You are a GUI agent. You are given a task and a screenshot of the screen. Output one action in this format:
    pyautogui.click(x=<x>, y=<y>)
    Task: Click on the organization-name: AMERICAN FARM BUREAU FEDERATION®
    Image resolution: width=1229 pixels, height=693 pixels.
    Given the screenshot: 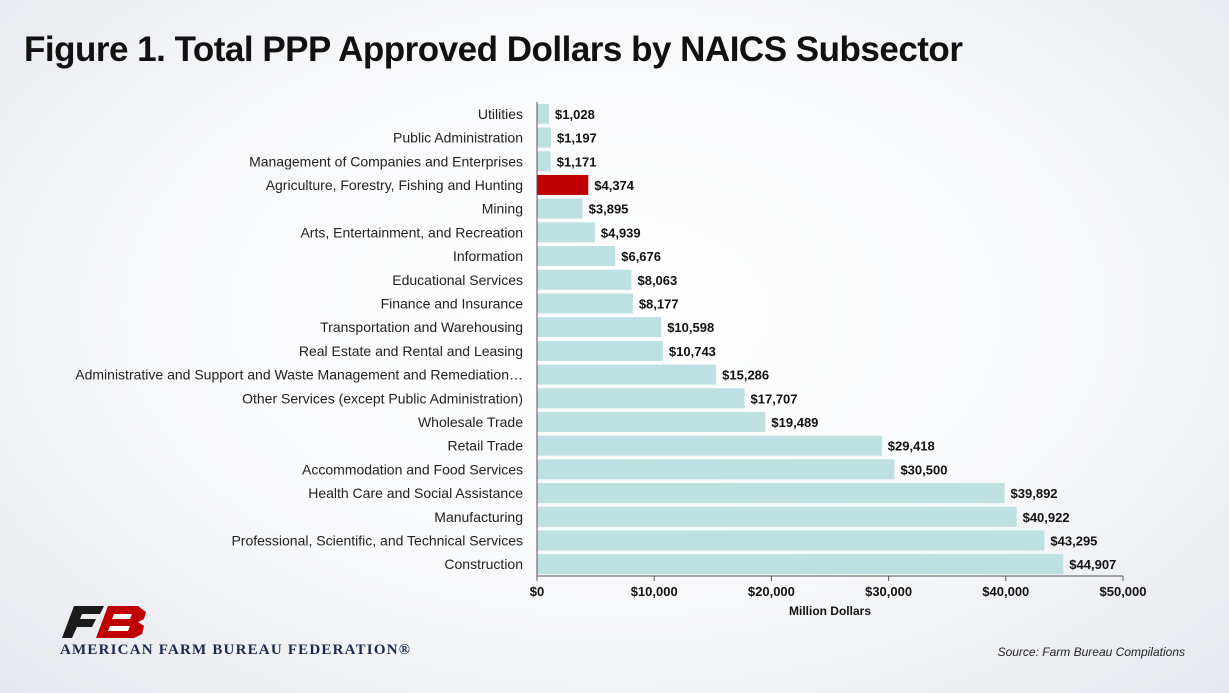 What is the action you would take?
    pyautogui.click(x=236, y=650)
    